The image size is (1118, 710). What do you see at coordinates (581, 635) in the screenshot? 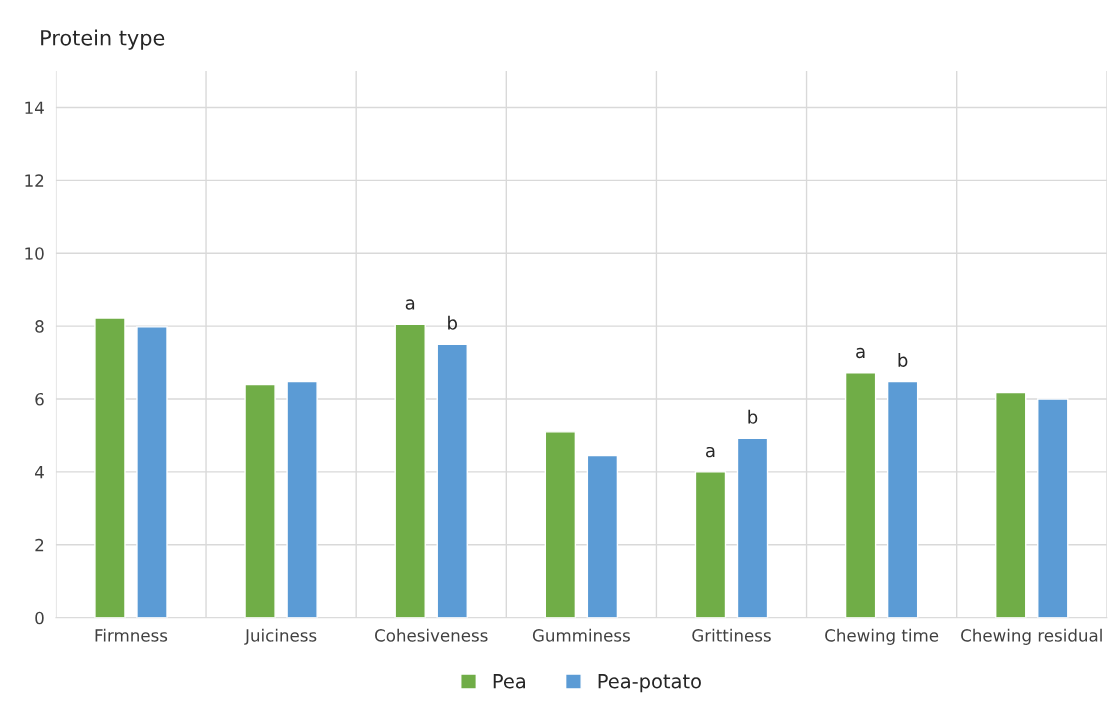
I see `x-tick-label: Gumminess` at bounding box center [581, 635].